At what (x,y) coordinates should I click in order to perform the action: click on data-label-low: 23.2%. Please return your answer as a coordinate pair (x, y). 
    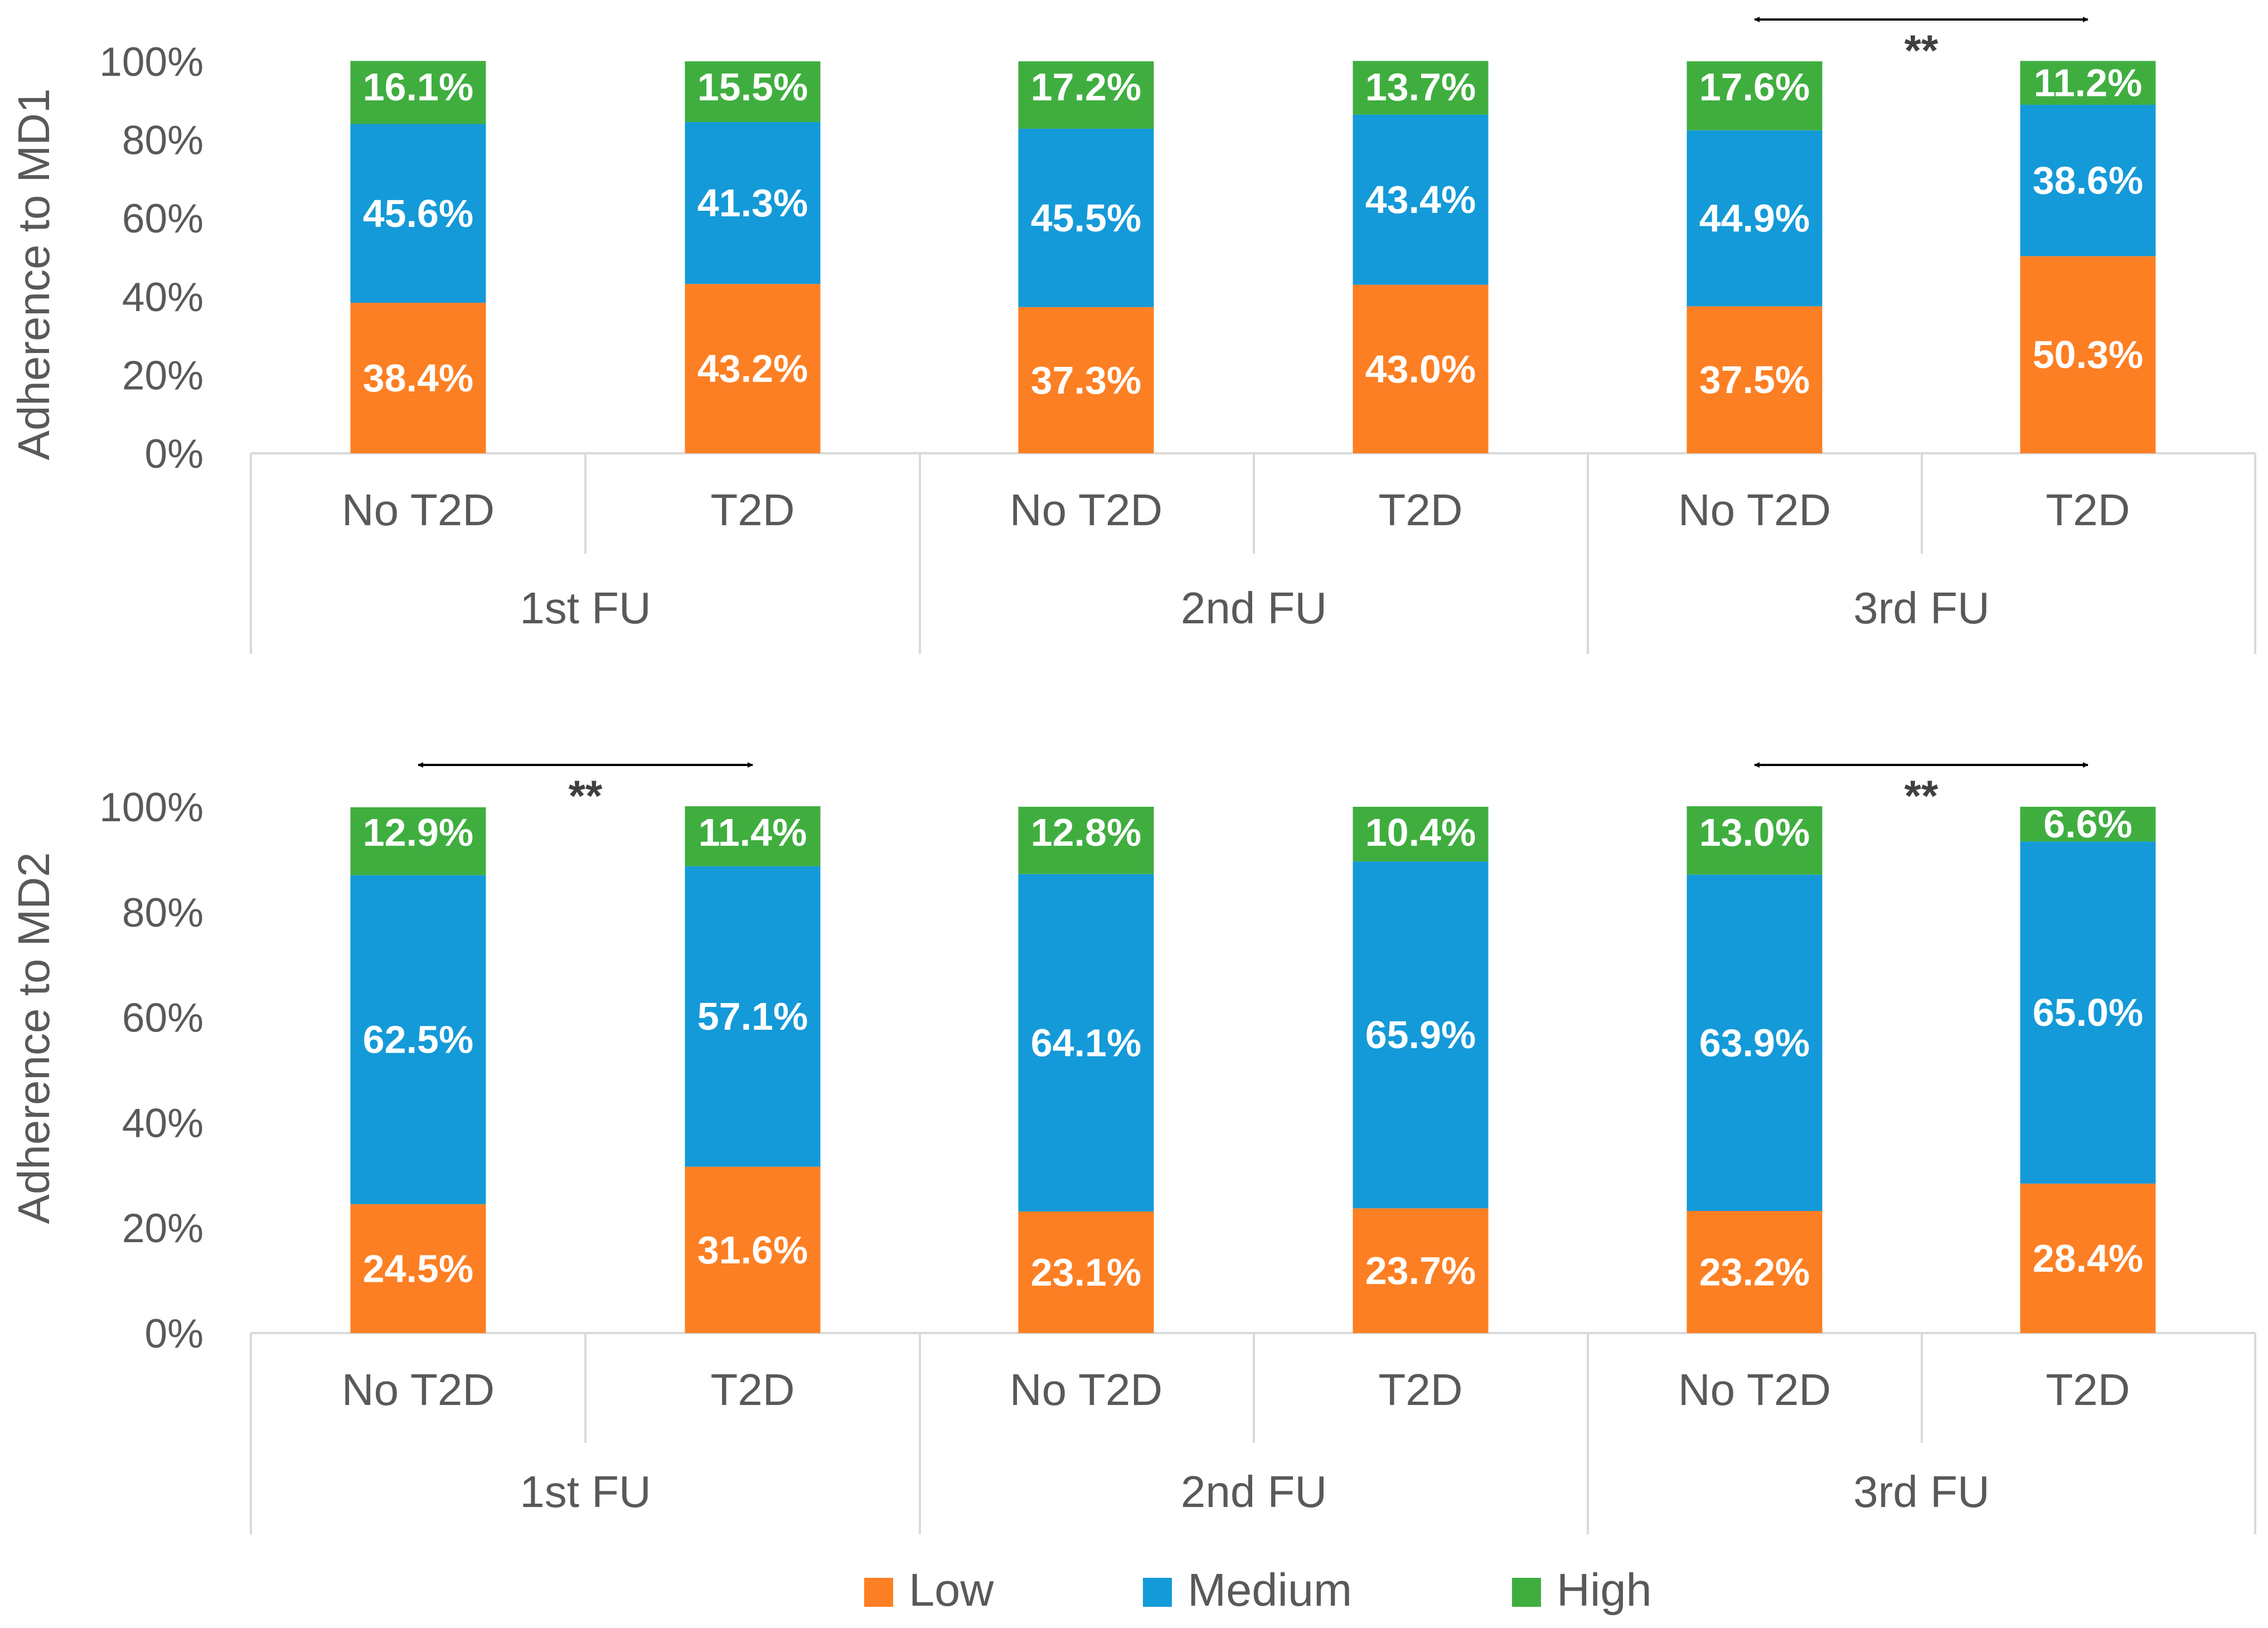
    Looking at the image, I should click on (1754, 1271).